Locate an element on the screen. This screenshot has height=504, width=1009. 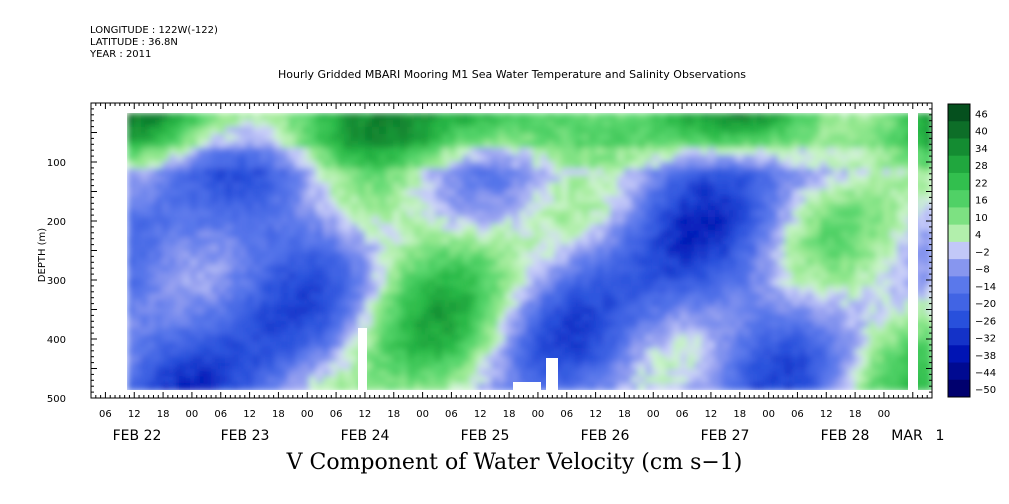
x-tick-label: 18 is located at coordinates (163, 414).